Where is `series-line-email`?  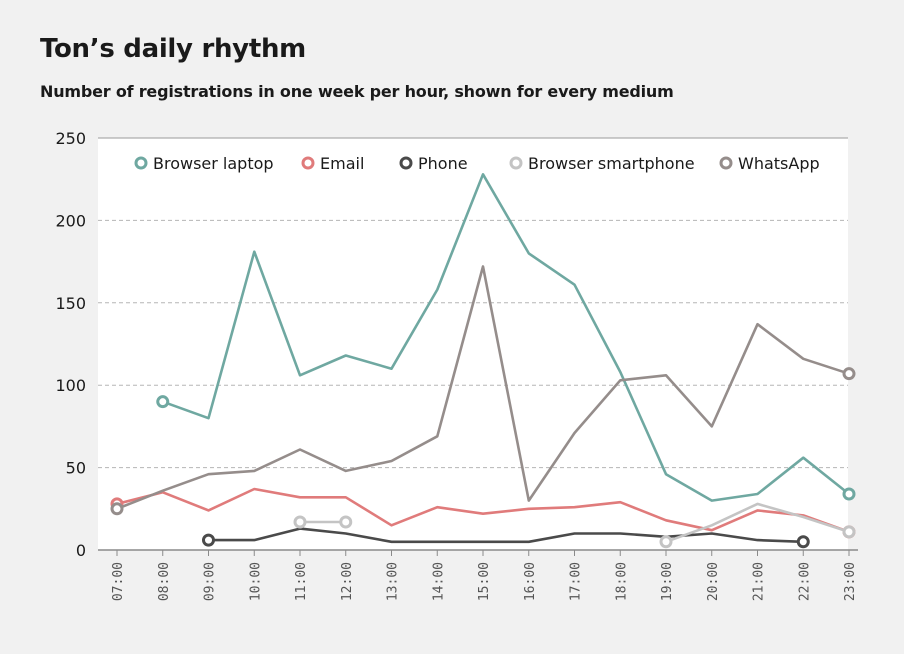
series-line-email is located at coordinates (483, 510).